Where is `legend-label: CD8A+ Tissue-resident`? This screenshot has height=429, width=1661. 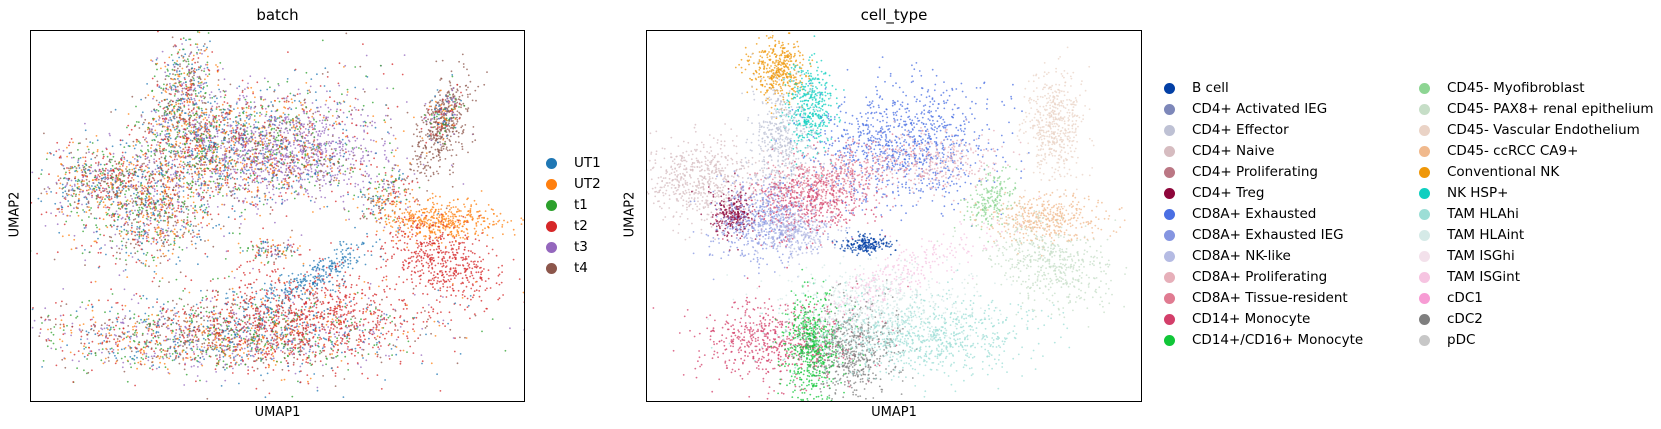 legend-label: CD8A+ Tissue-resident is located at coordinates (1270, 298).